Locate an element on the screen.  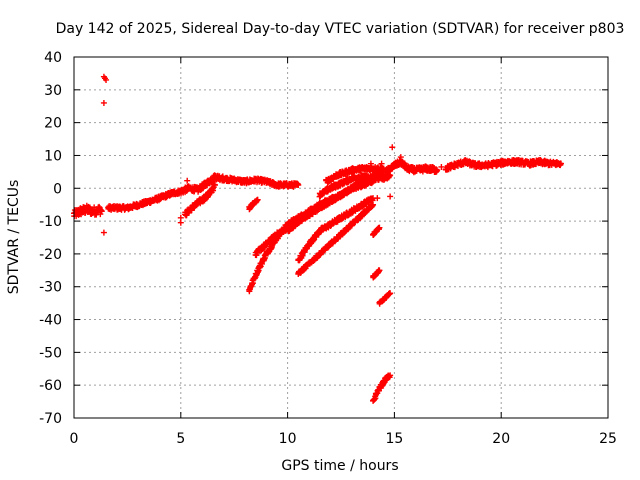
x-tick-label: 10 is located at coordinates (288, 439).